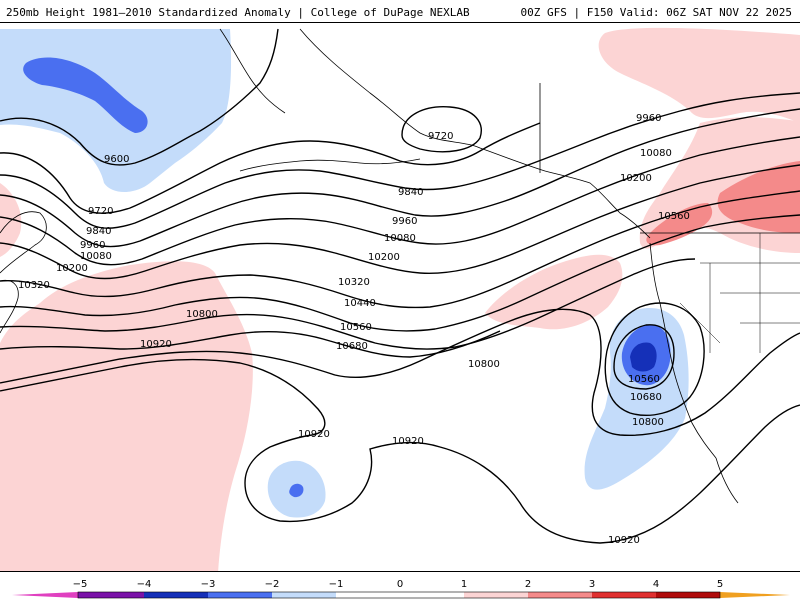  Describe the element at coordinates (688, 595) in the screenshot. I see `colorbar-seg-pos4` at that location.